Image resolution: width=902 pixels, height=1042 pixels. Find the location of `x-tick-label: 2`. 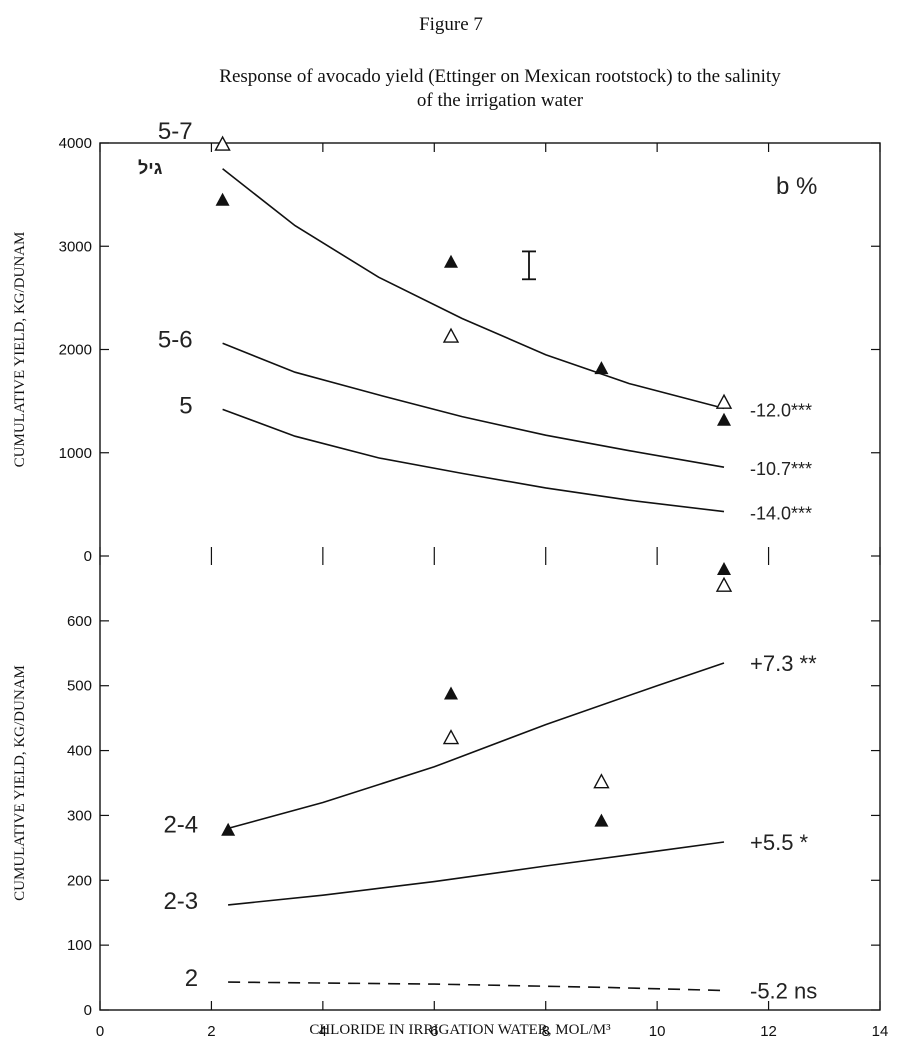

x-tick-label: 2 is located at coordinates (211, 1031).